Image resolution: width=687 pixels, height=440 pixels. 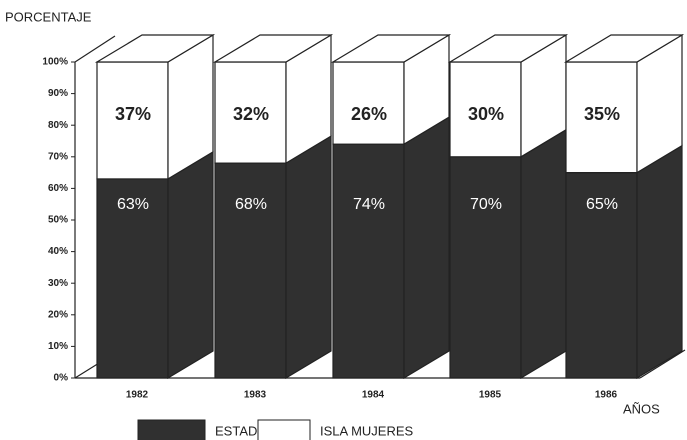 What do you see at coordinates (369, 204) in the screenshot?
I see `value-label: 74%` at bounding box center [369, 204].